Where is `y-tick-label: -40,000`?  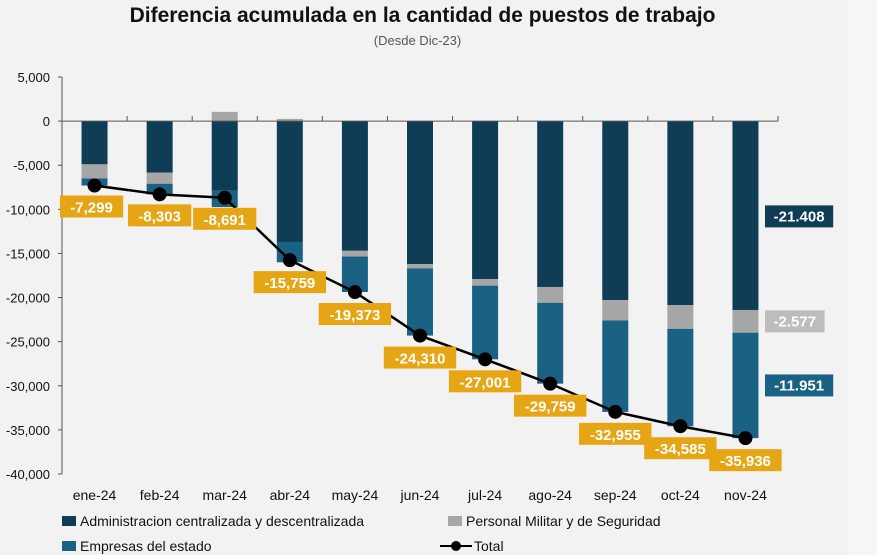 y-tick-label: -40,000 is located at coordinates (28, 474).